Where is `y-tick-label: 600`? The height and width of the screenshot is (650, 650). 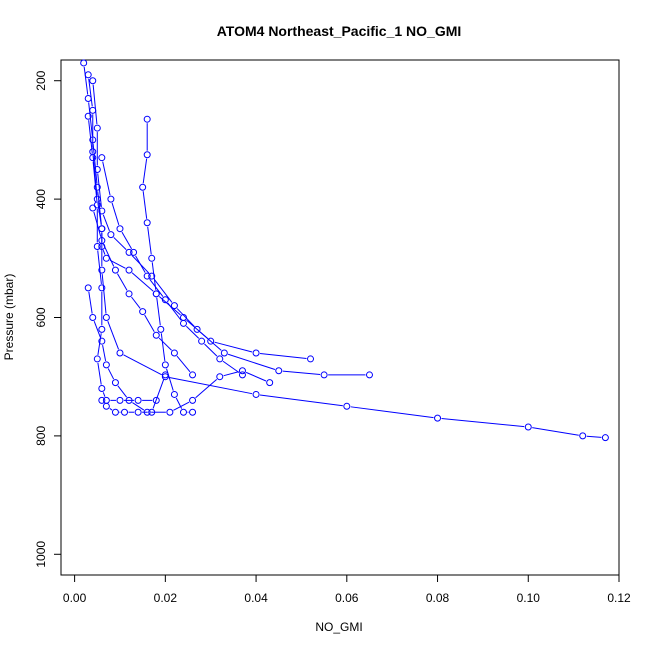 y-tick-label: 600 is located at coordinates (41, 317).